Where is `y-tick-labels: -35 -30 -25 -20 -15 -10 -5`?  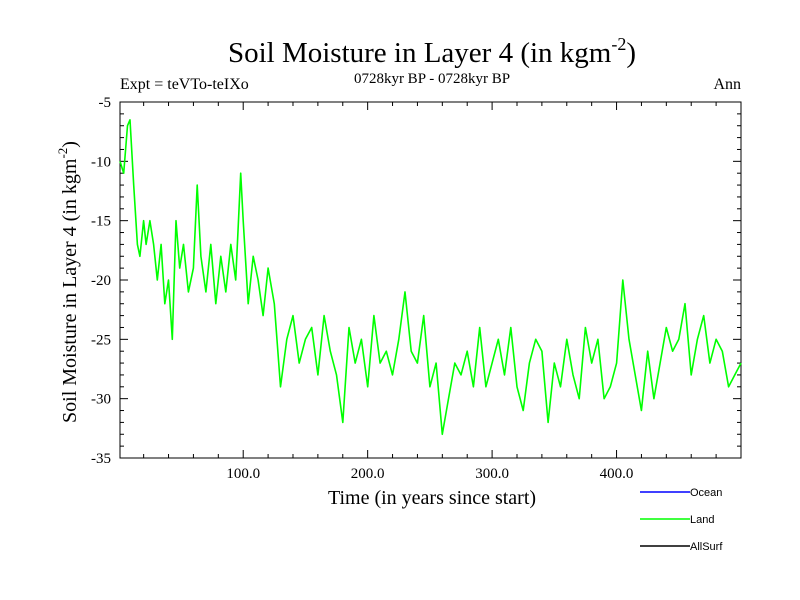
y-tick-labels: -35 -30 -25 -20 -15 -10 -5 is located at coordinates (101, 281).